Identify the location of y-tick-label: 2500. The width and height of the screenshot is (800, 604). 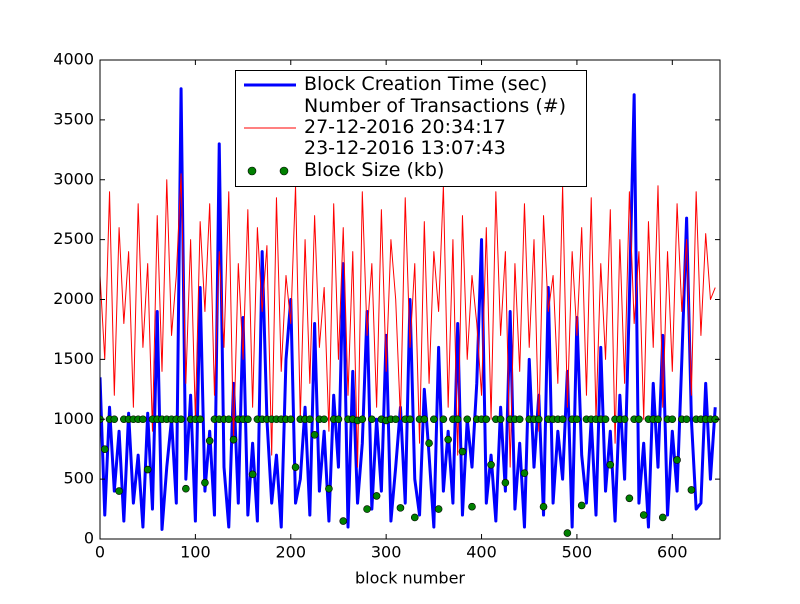
(73, 238).